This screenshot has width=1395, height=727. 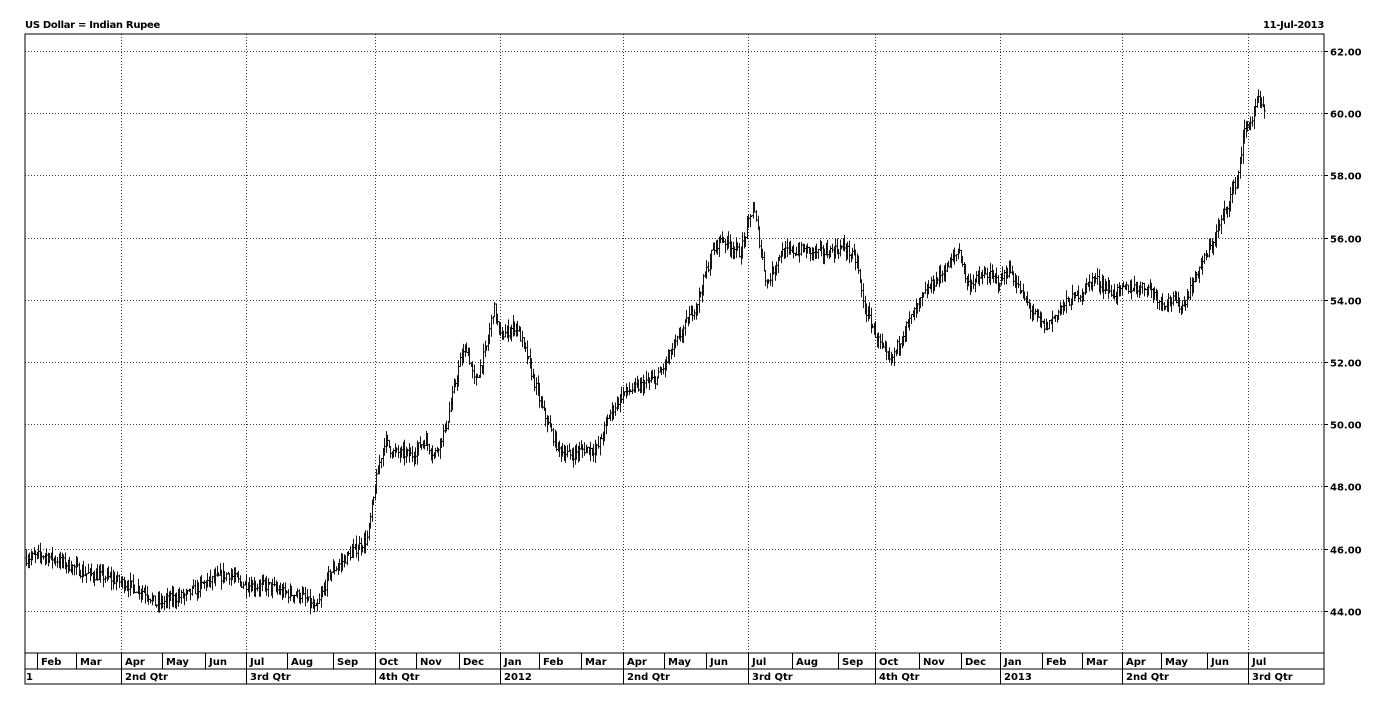 What do you see at coordinates (1018, 677) in the screenshot?
I see `quarter-label: 2013` at bounding box center [1018, 677].